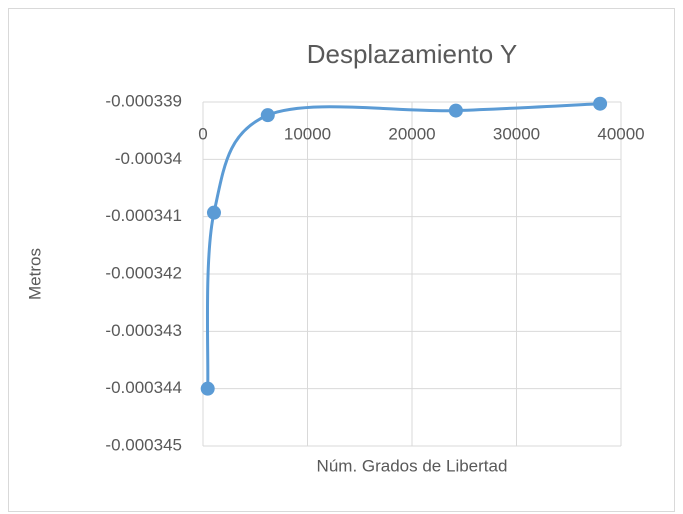 This screenshot has width=683, height=514. I want to click on y-tick-label: -0.000339, so click(143, 100).